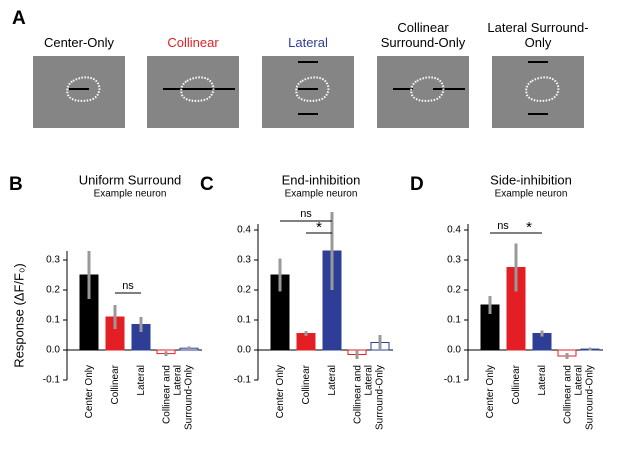  Describe the element at coordinates (19, 18) in the screenshot. I see `panel-letter: A` at that location.